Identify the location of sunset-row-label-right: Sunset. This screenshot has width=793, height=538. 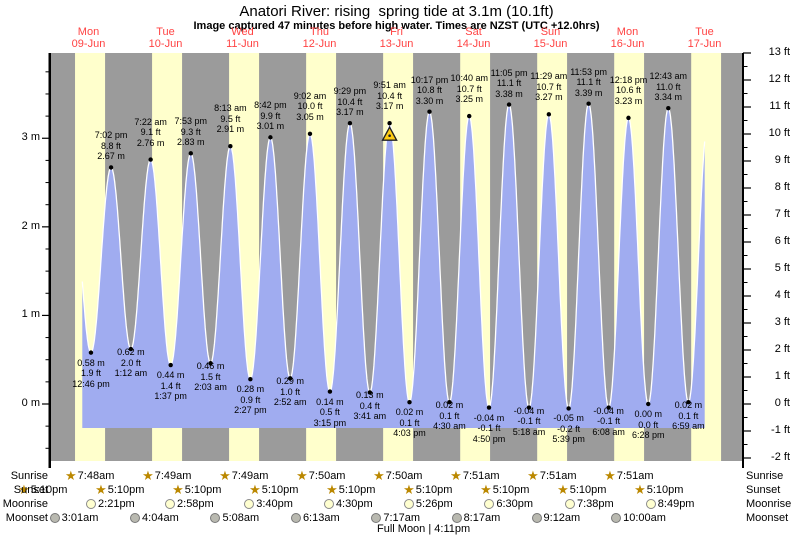
(763, 490).